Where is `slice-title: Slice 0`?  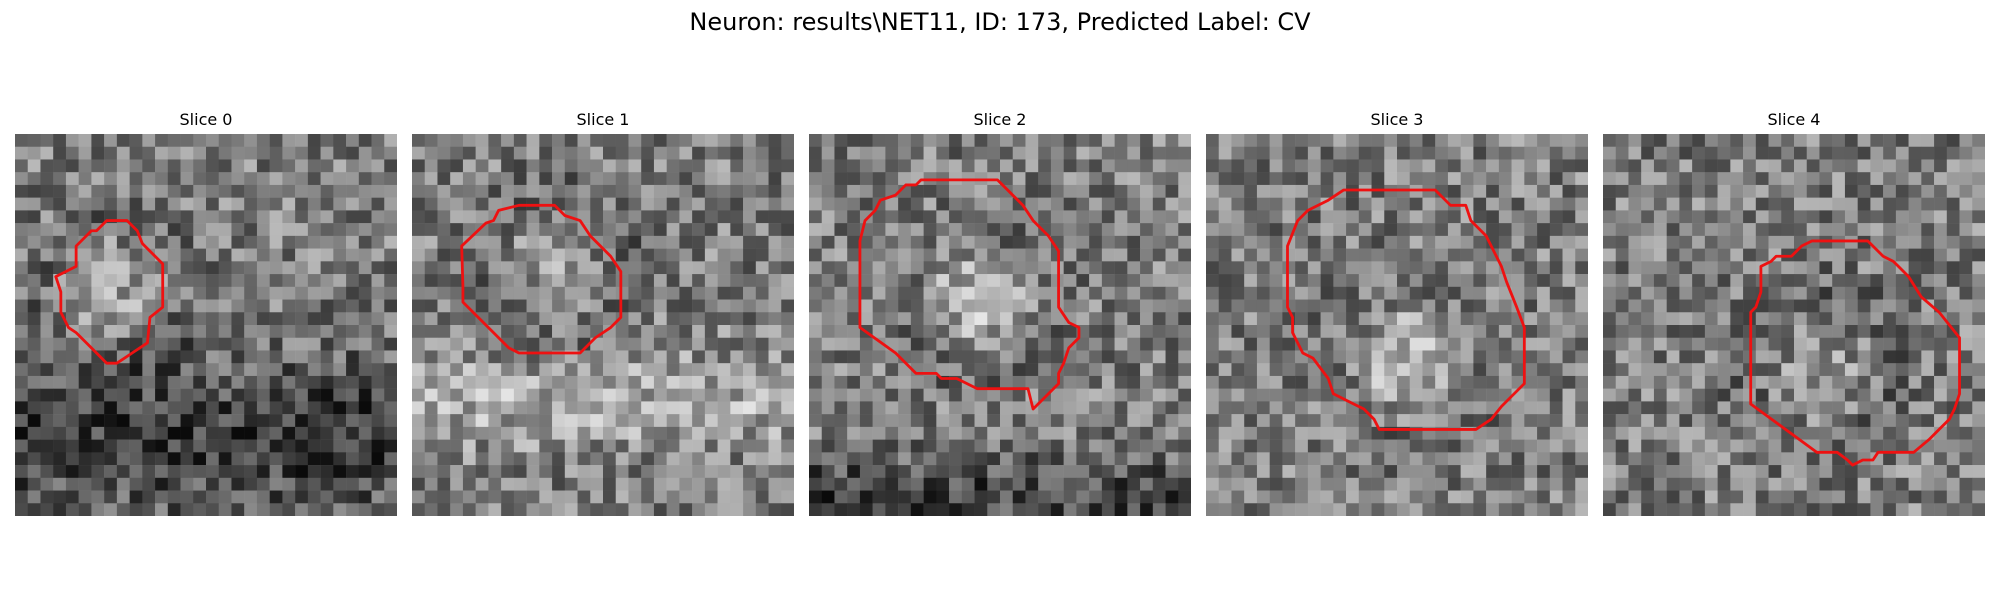
slice-title: Slice 0 is located at coordinates (206, 119).